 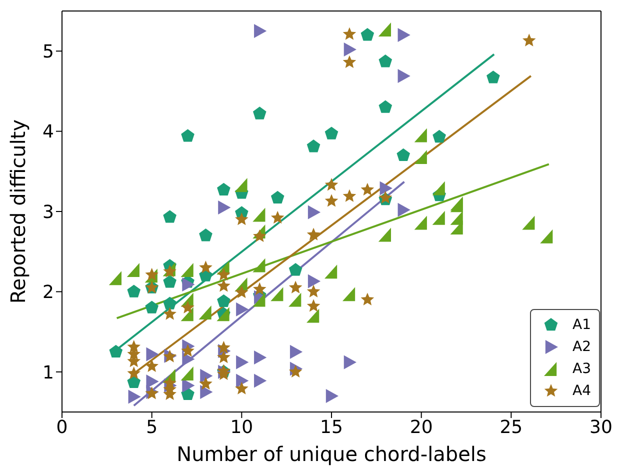 I want to click on legend-label: A4, so click(x=581, y=391).